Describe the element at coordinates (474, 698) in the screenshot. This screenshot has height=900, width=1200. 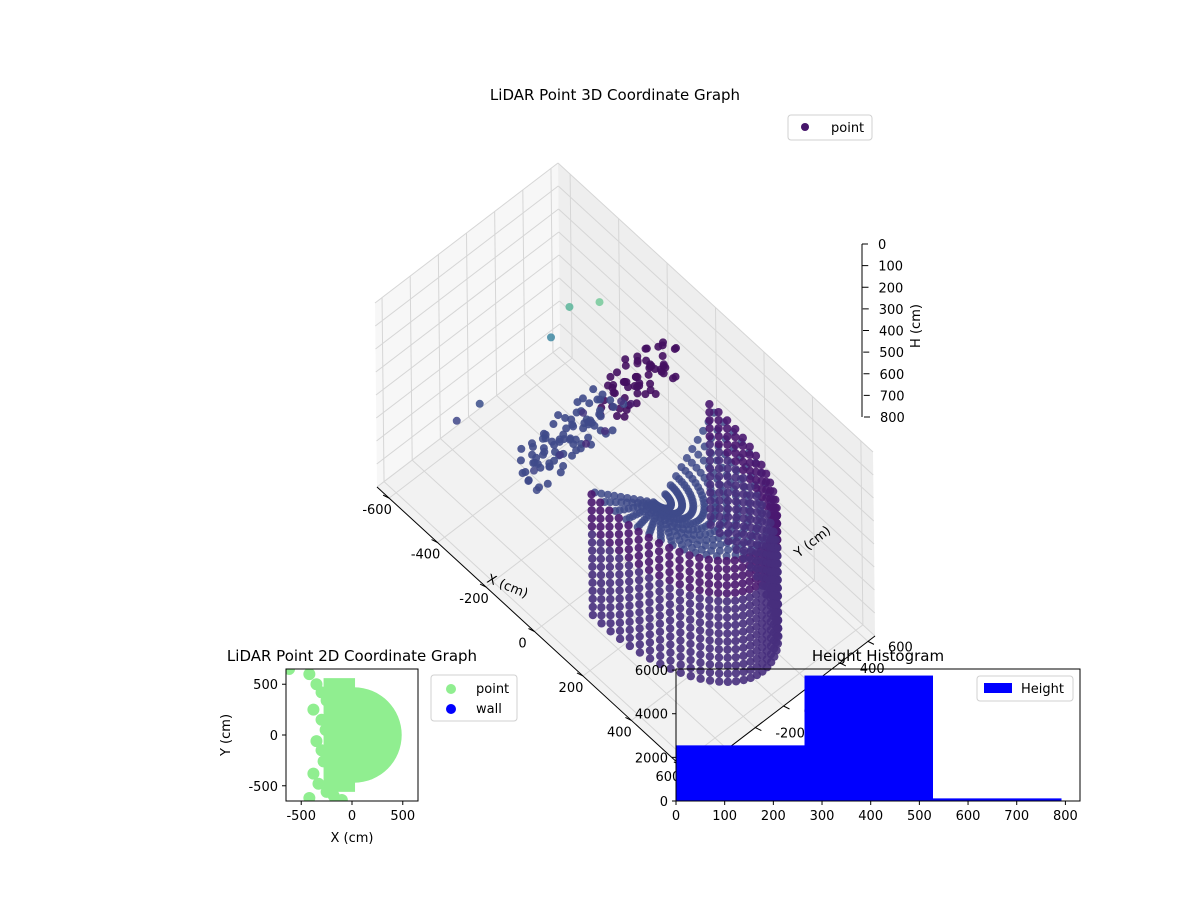
I see `legend-2d: point wall` at that location.